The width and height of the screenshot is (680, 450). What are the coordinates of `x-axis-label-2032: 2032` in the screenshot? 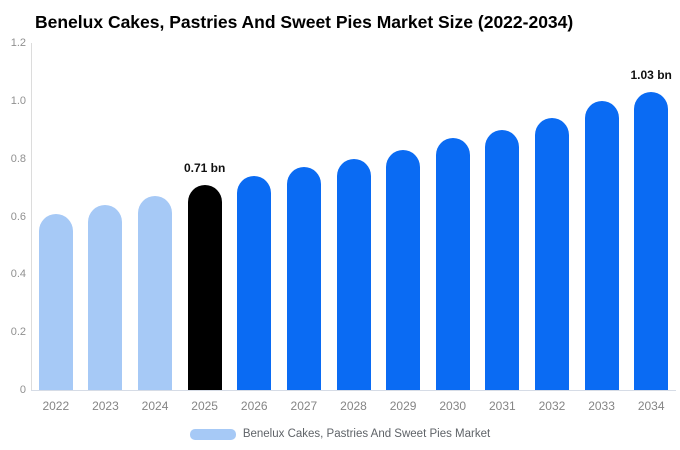 It's located at (552, 406).